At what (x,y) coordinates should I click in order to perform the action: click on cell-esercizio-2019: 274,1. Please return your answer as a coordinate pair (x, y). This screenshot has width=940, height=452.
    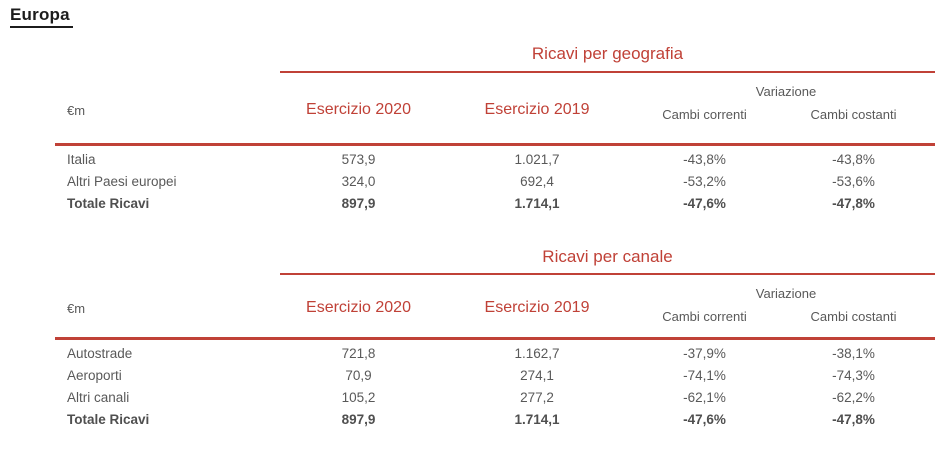
    Looking at the image, I should click on (537, 375).